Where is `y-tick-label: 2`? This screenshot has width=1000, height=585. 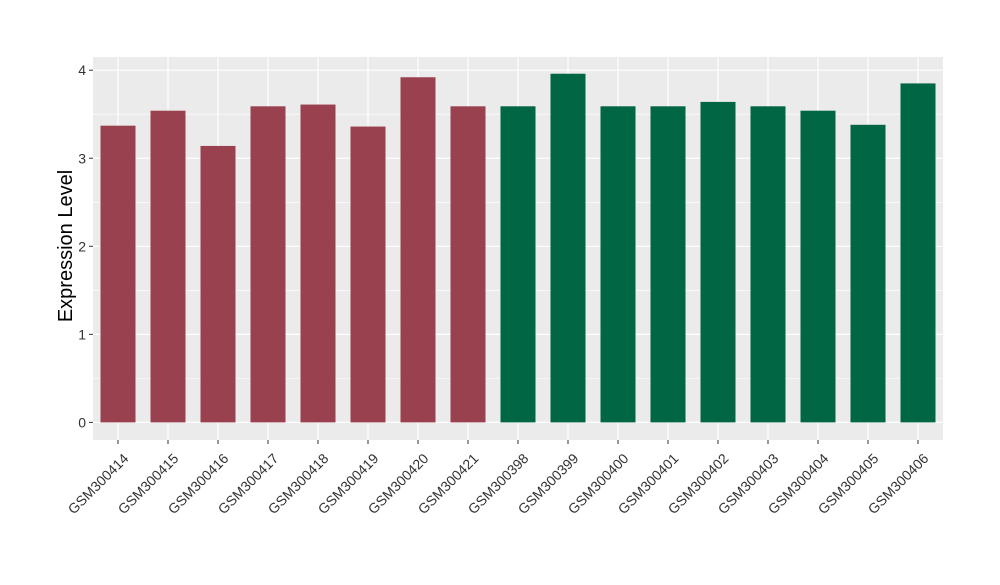
y-tick-label: 2 is located at coordinates (82, 246).